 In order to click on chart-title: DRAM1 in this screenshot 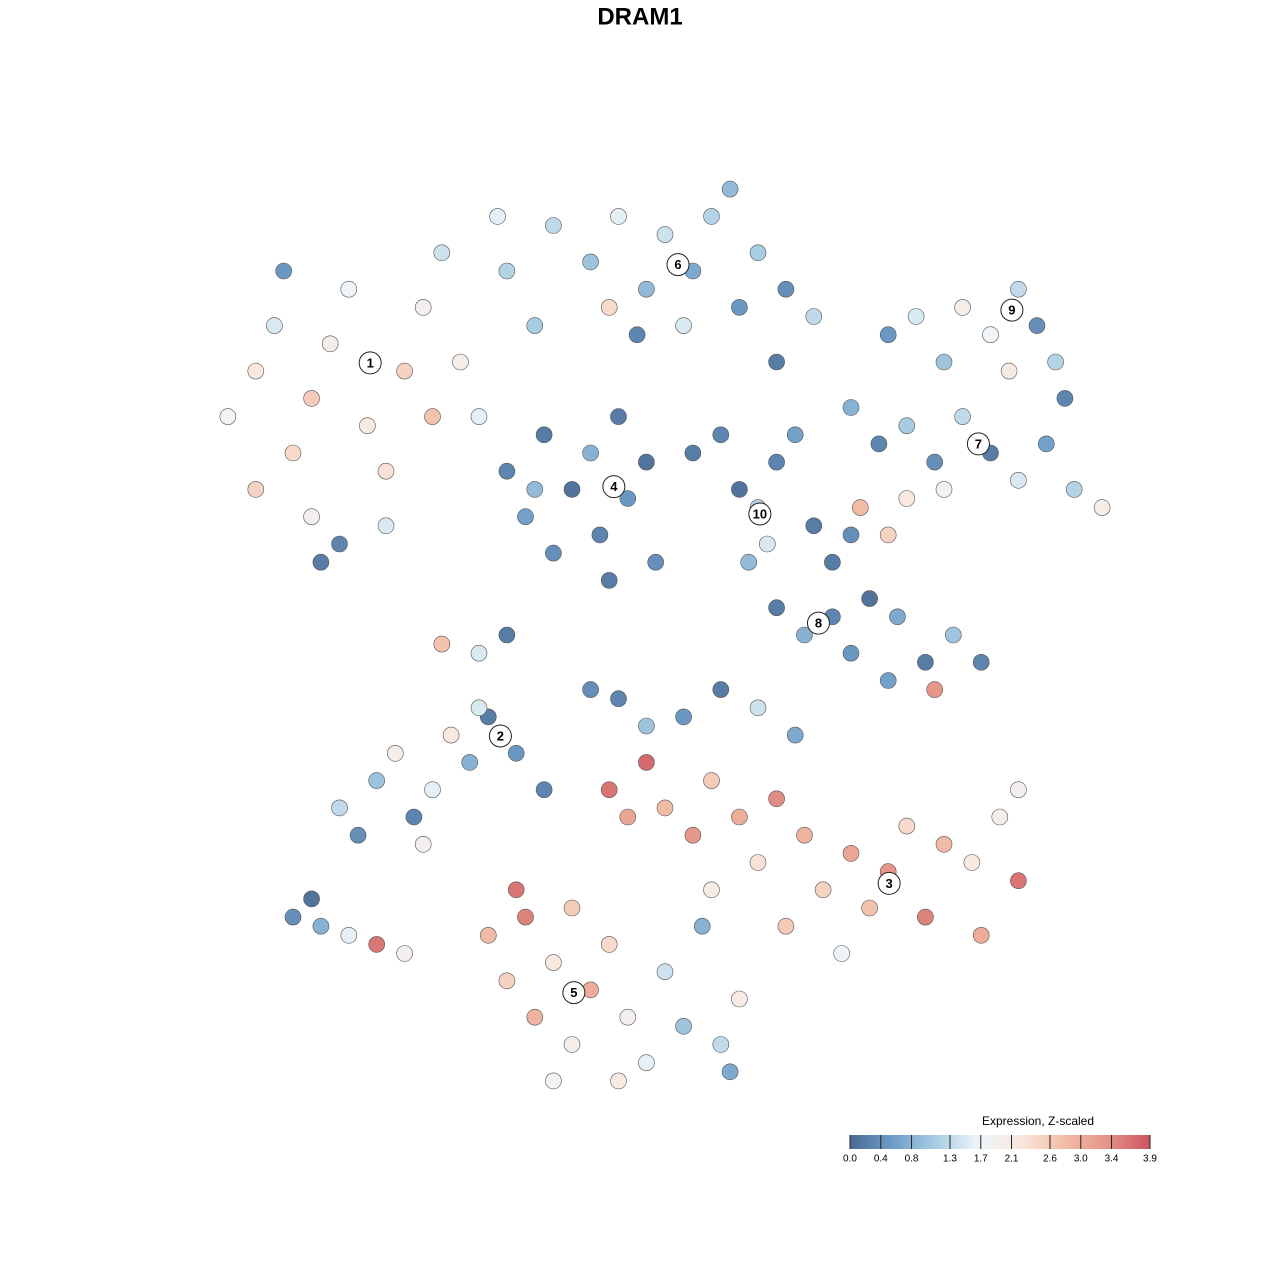, I will do `click(639, 16)`.